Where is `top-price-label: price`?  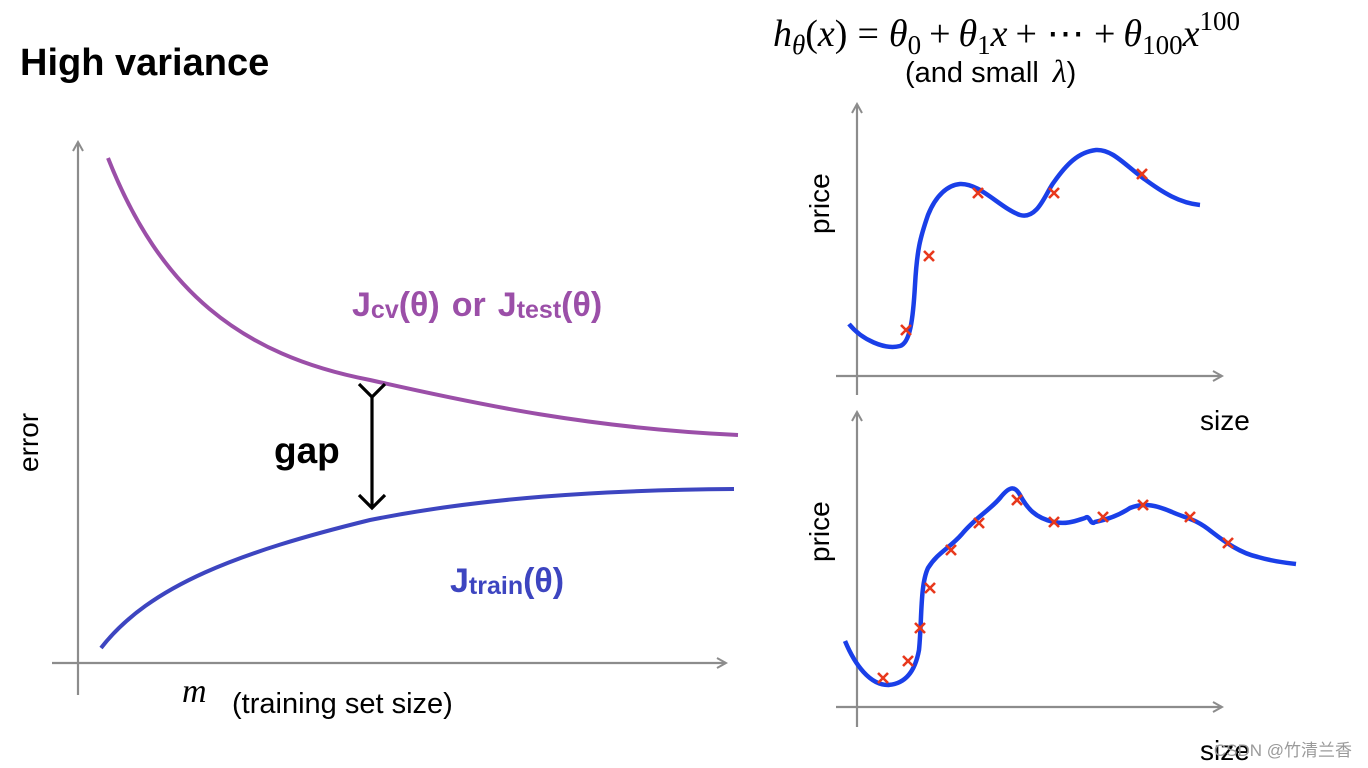 top-price-label: price is located at coordinates (819, 203).